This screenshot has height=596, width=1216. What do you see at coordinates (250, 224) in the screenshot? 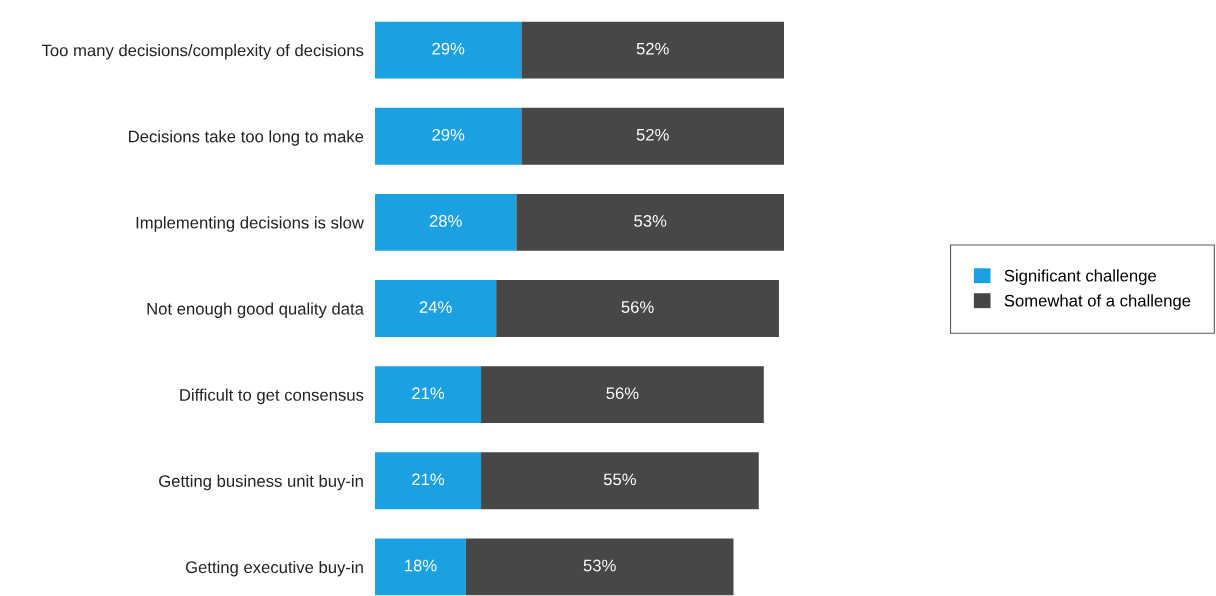
I see `y-tick-label: Implementing decisions is slow` at bounding box center [250, 224].